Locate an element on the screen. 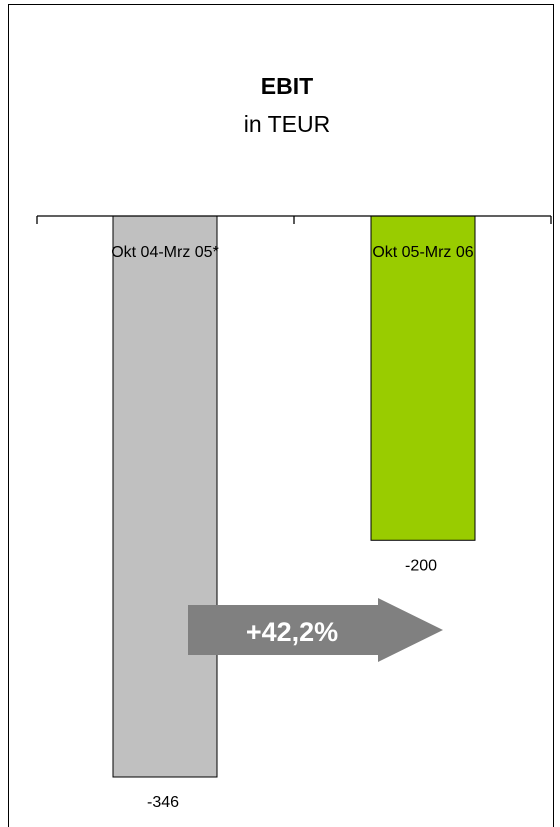  change-annotation: +42,2% is located at coordinates (315, 630).